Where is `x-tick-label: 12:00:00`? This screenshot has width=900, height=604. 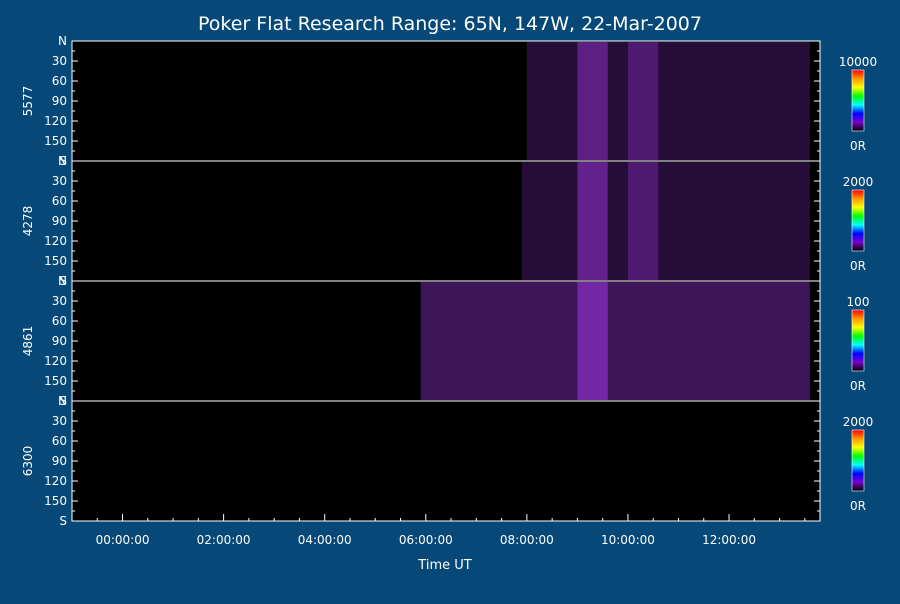
x-tick-label: 12:00:00 is located at coordinates (729, 540).